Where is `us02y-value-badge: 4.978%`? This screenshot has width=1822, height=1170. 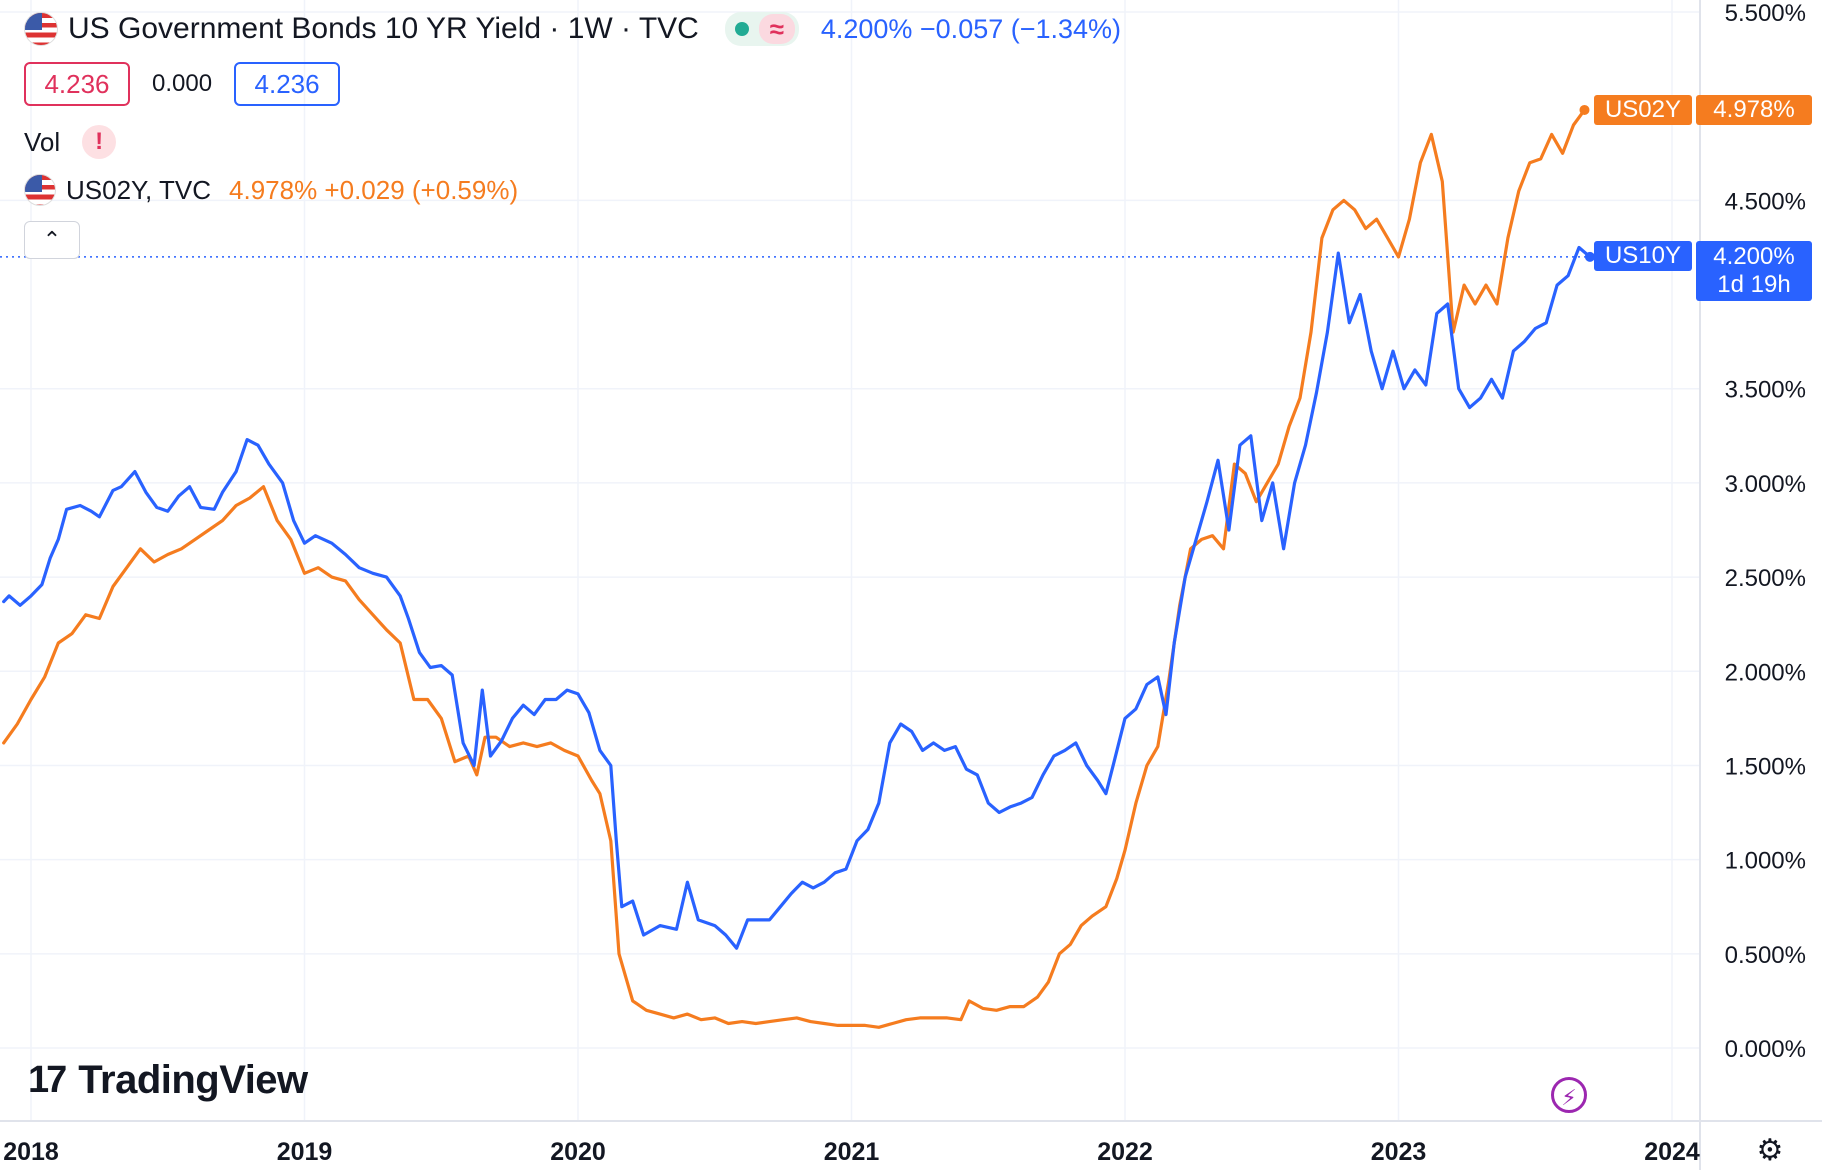
us02y-value-badge: 4.978% is located at coordinates (1754, 110).